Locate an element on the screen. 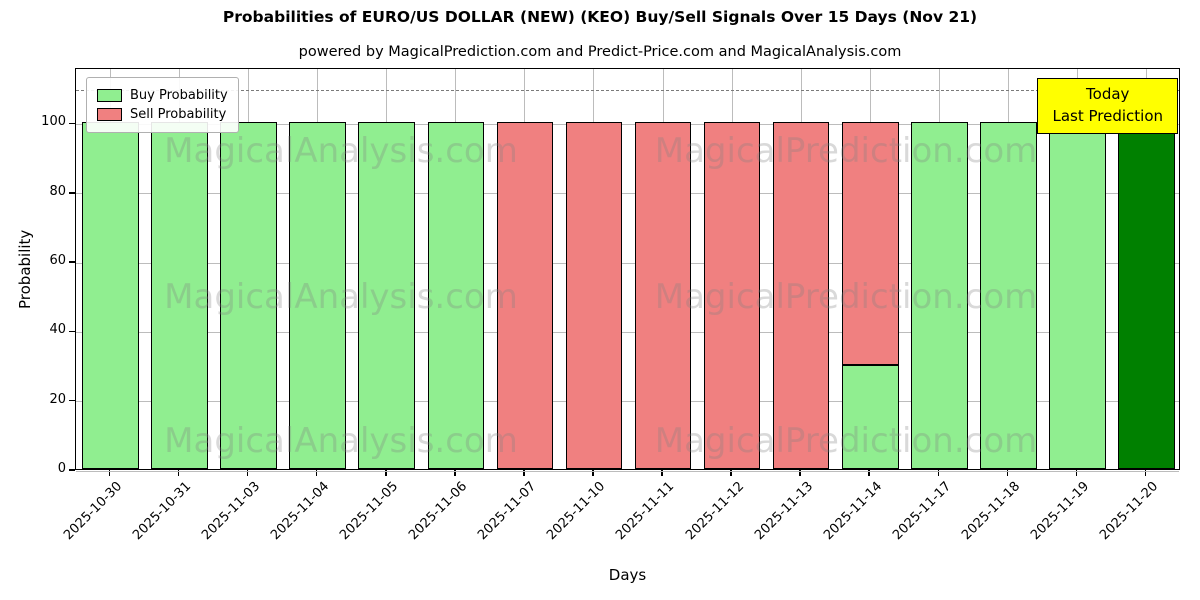  x-axis-label: Days is located at coordinates (627, 575).